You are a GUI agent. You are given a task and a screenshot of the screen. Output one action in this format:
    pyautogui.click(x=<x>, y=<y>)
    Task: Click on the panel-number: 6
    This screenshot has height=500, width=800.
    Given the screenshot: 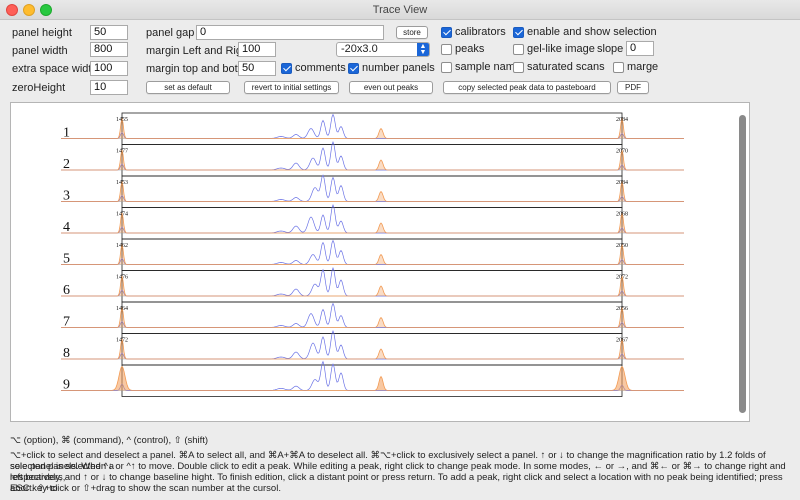 What is the action you would take?
    pyautogui.click(x=66, y=290)
    